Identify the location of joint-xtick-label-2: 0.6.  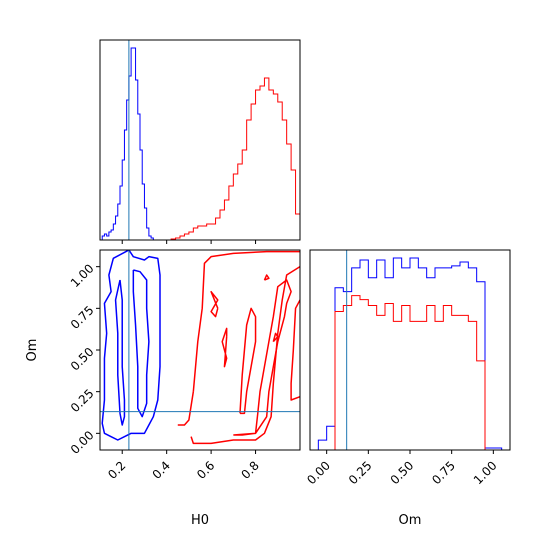
(205, 469).